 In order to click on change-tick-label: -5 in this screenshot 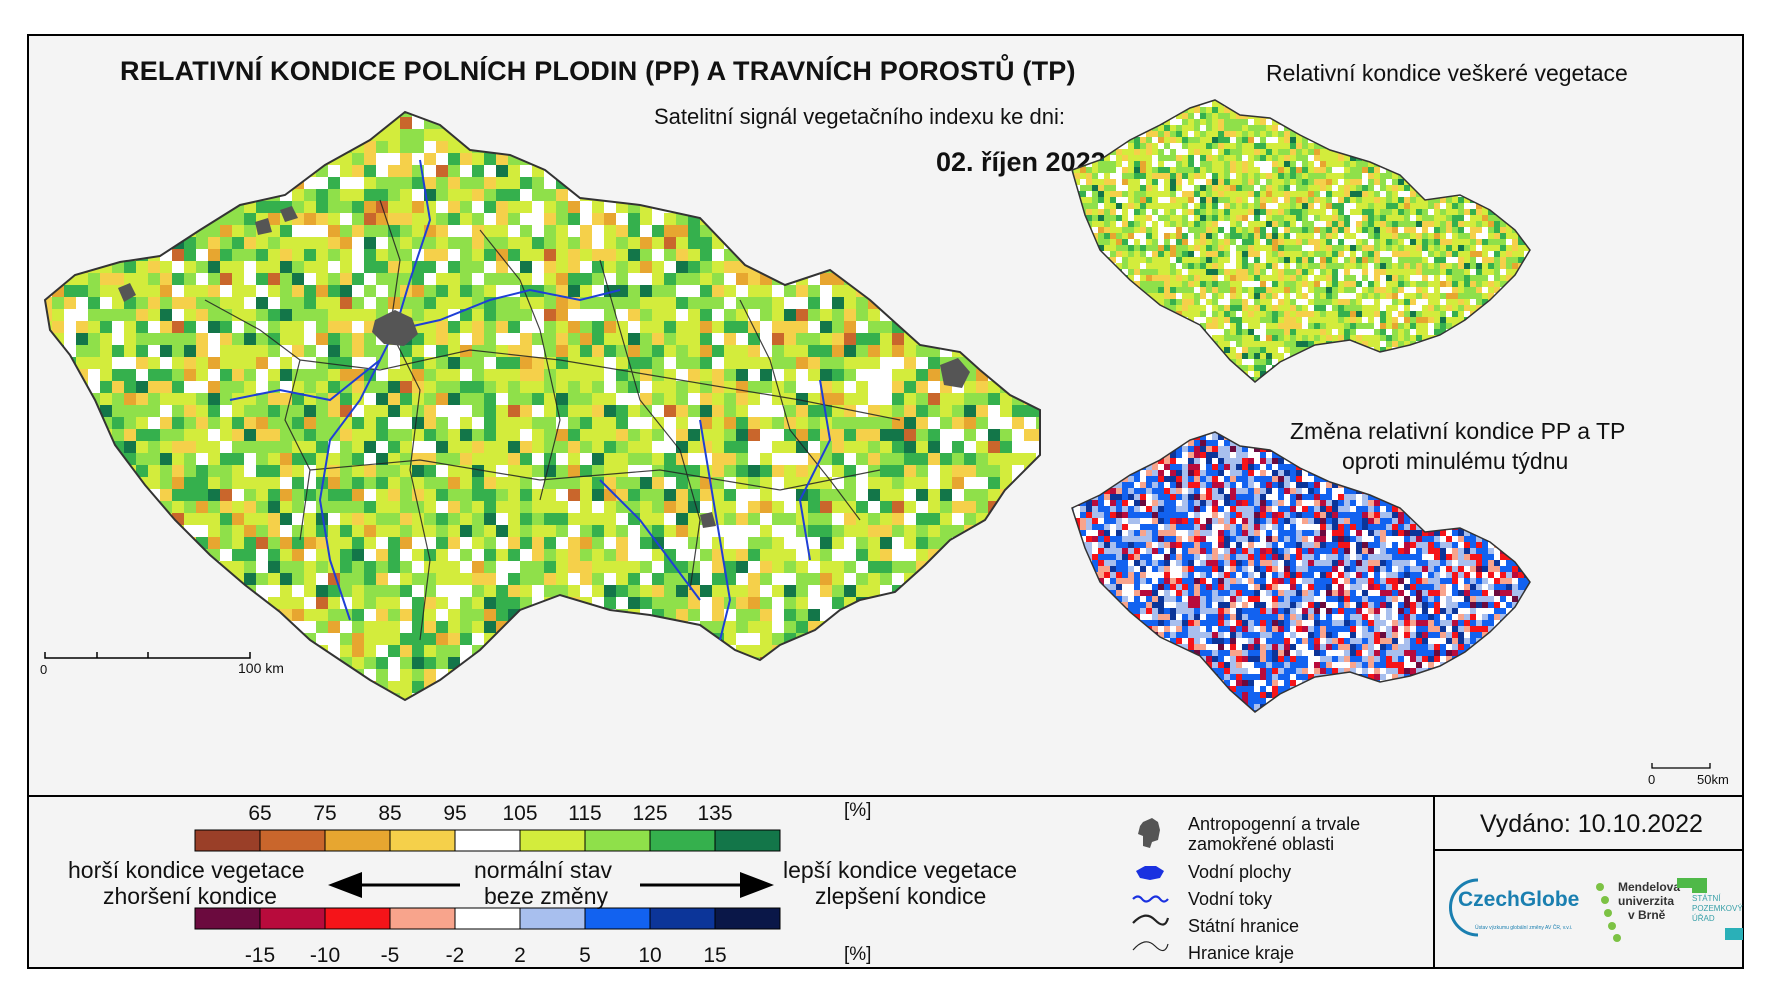, I will do `click(390, 955)`.